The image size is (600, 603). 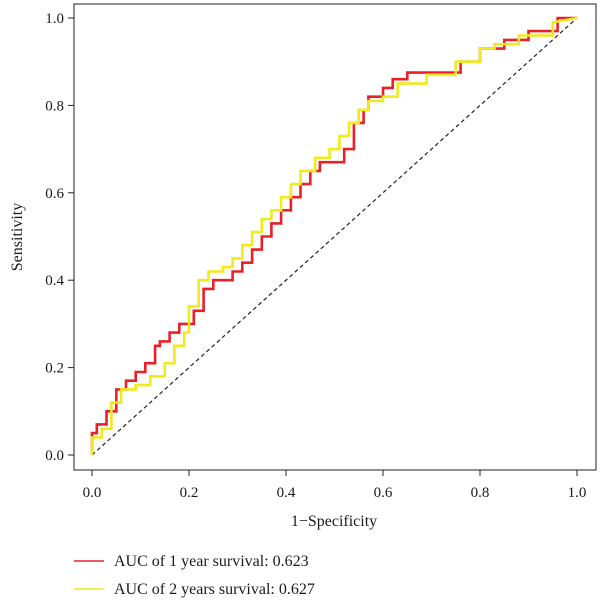 What do you see at coordinates (54, 106) in the screenshot?
I see `y-tick-label: 0.8` at bounding box center [54, 106].